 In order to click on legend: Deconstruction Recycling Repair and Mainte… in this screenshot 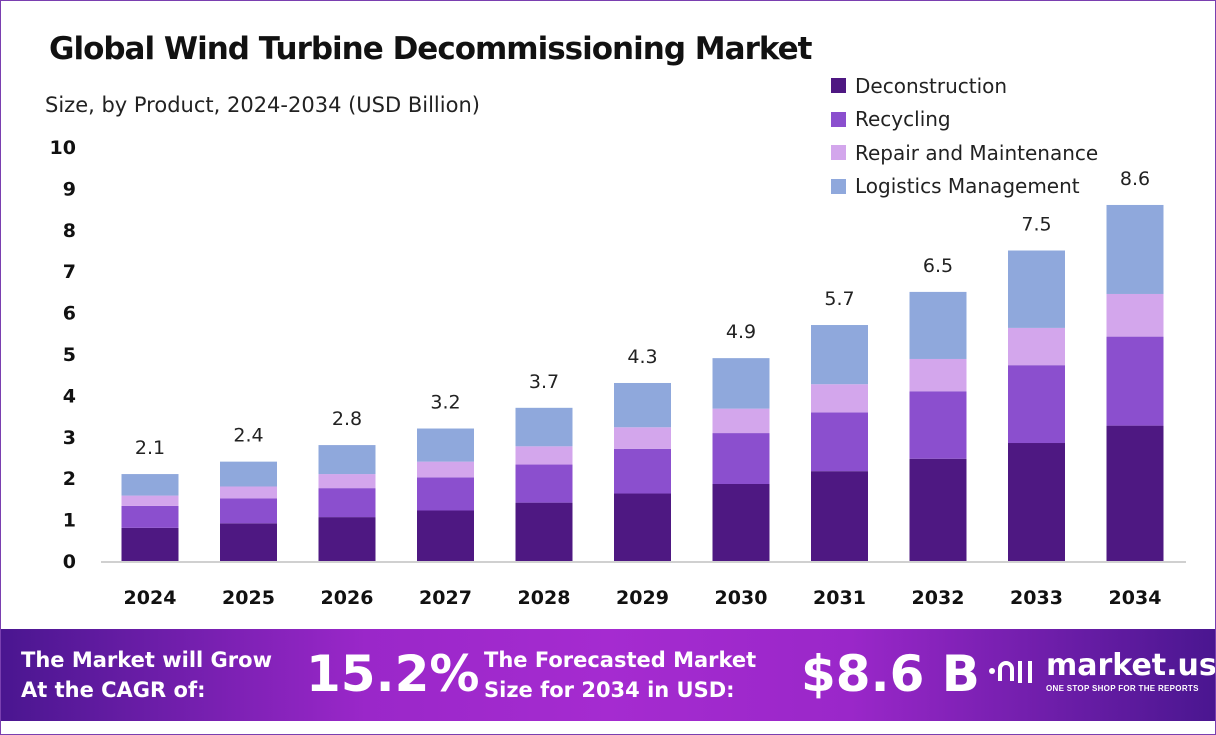, I will do `click(964, 136)`.